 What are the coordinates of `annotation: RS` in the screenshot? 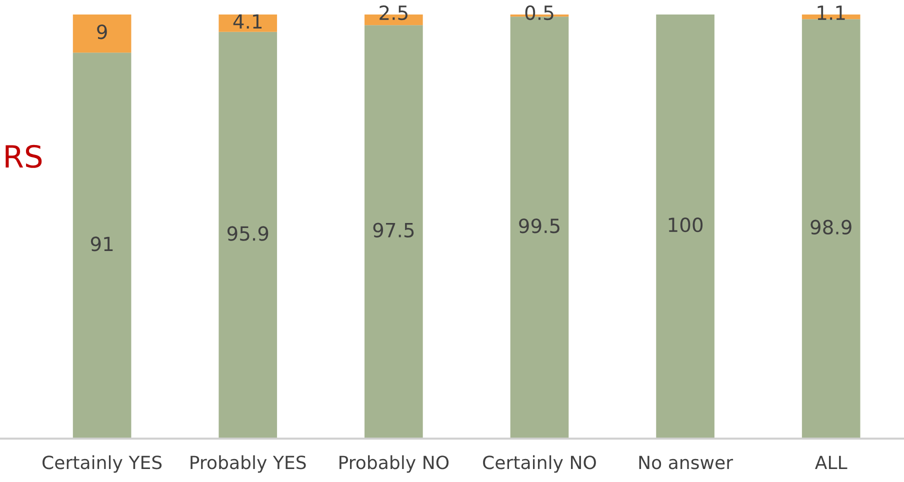 It's located at (24, 156).